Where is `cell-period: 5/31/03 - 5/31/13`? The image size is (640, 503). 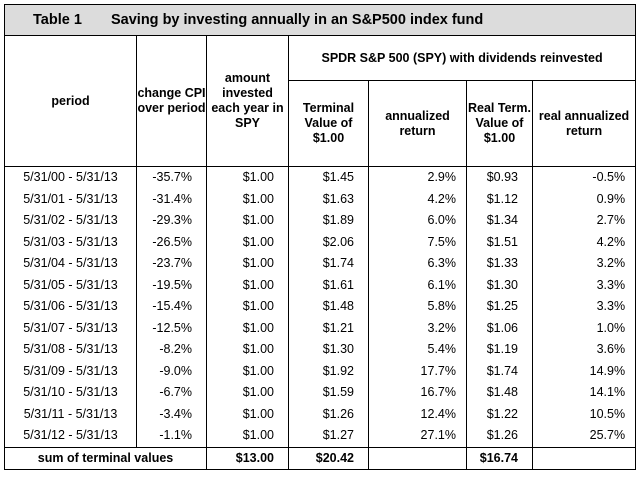 cell-period: 5/31/03 - 5/31/13 is located at coordinates (70, 242).